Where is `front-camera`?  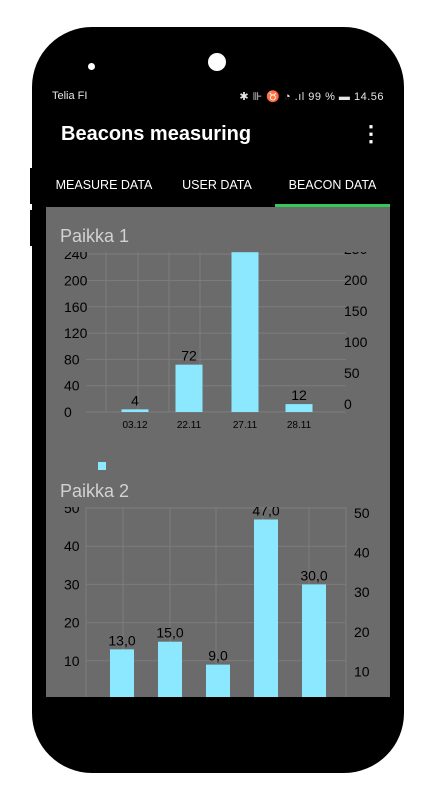
front-camera is located at coordinates (217, 62).